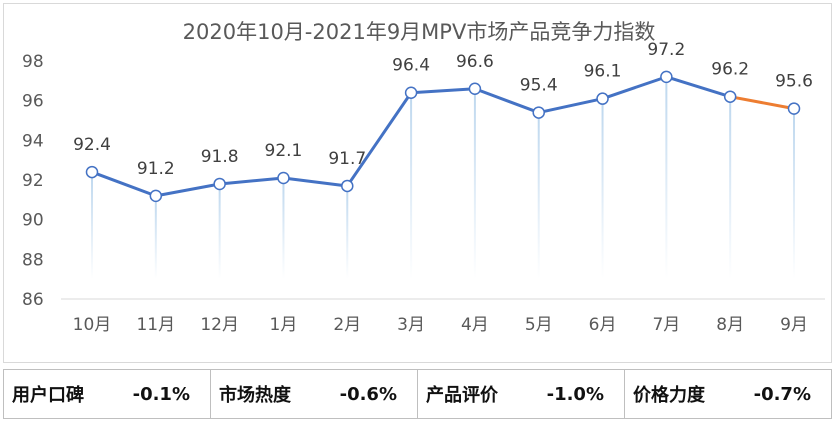  What do you see at coordinates (161, 394) in the screenshot?
I see `stat-value: -0.1%` at bounding box center [161, 394].